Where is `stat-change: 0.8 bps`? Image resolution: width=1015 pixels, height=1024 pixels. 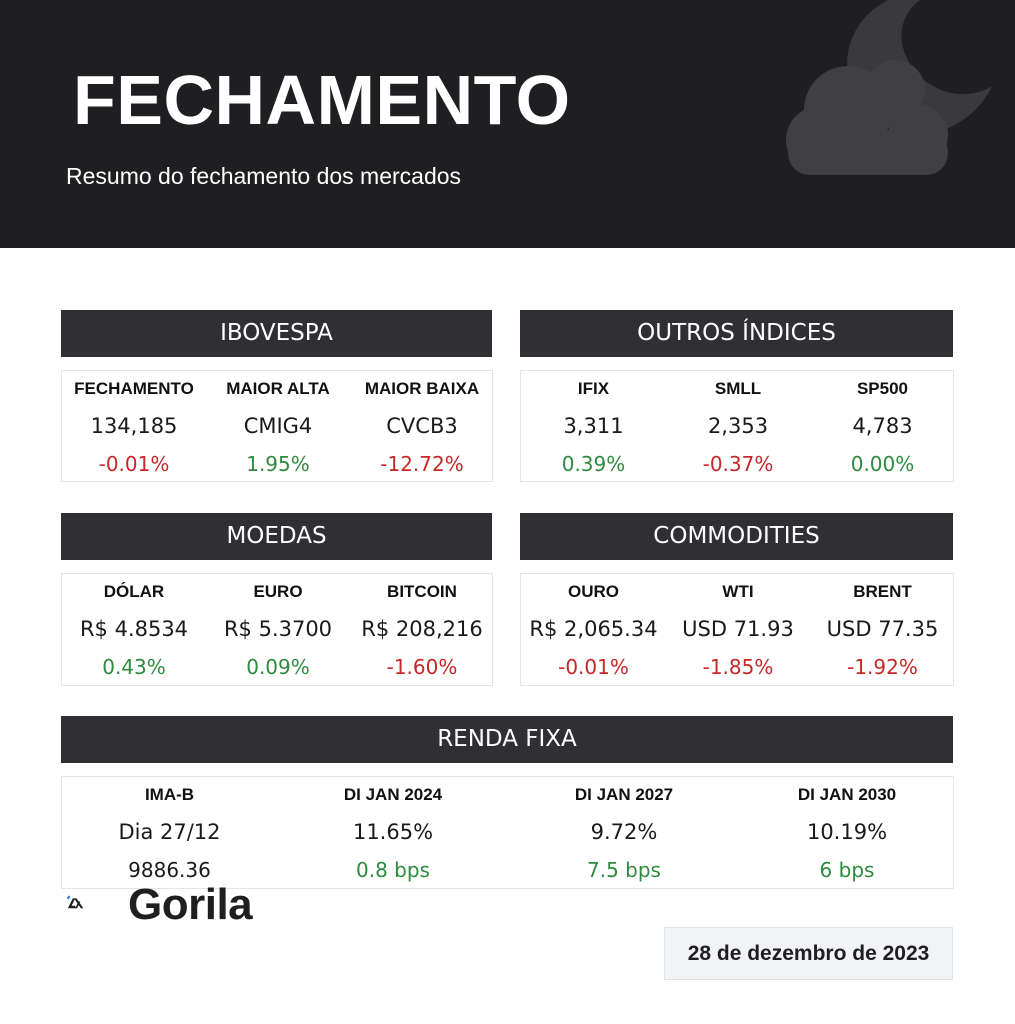 stat-change: 0.8 bps is located at coordinates (393, 870).